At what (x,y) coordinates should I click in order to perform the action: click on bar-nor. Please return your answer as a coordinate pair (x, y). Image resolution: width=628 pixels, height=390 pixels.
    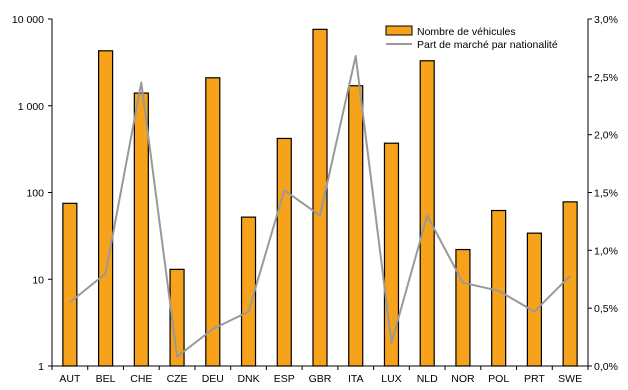
    Looking at the image, I should click on (463, 307).